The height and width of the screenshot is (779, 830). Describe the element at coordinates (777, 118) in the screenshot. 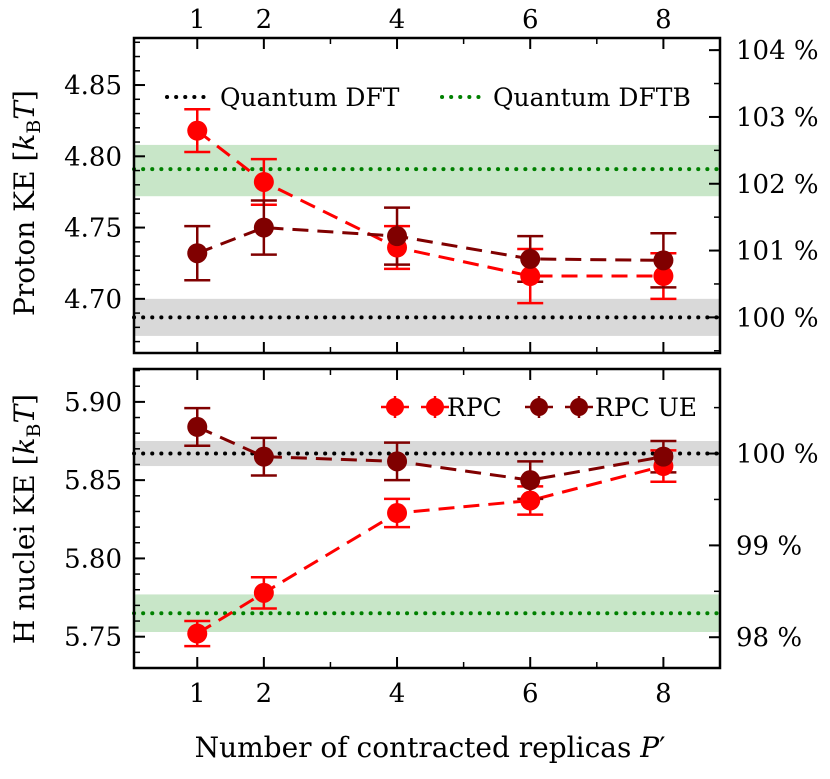

I see `right-axis-tick-label: 103 %` at that location.